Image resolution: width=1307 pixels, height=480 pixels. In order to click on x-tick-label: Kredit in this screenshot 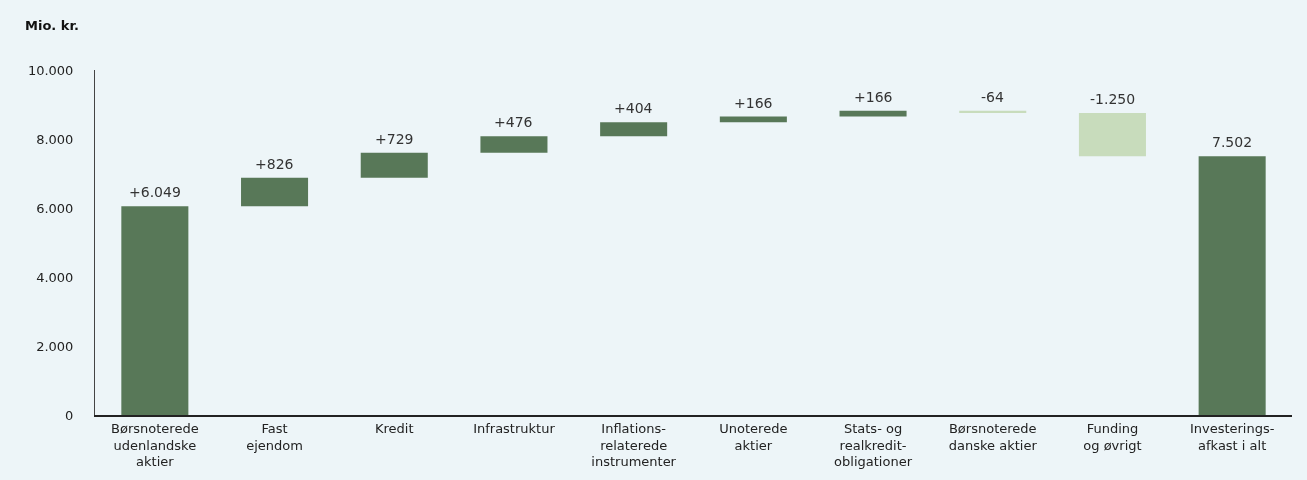, I will do `click(394, 428)`.